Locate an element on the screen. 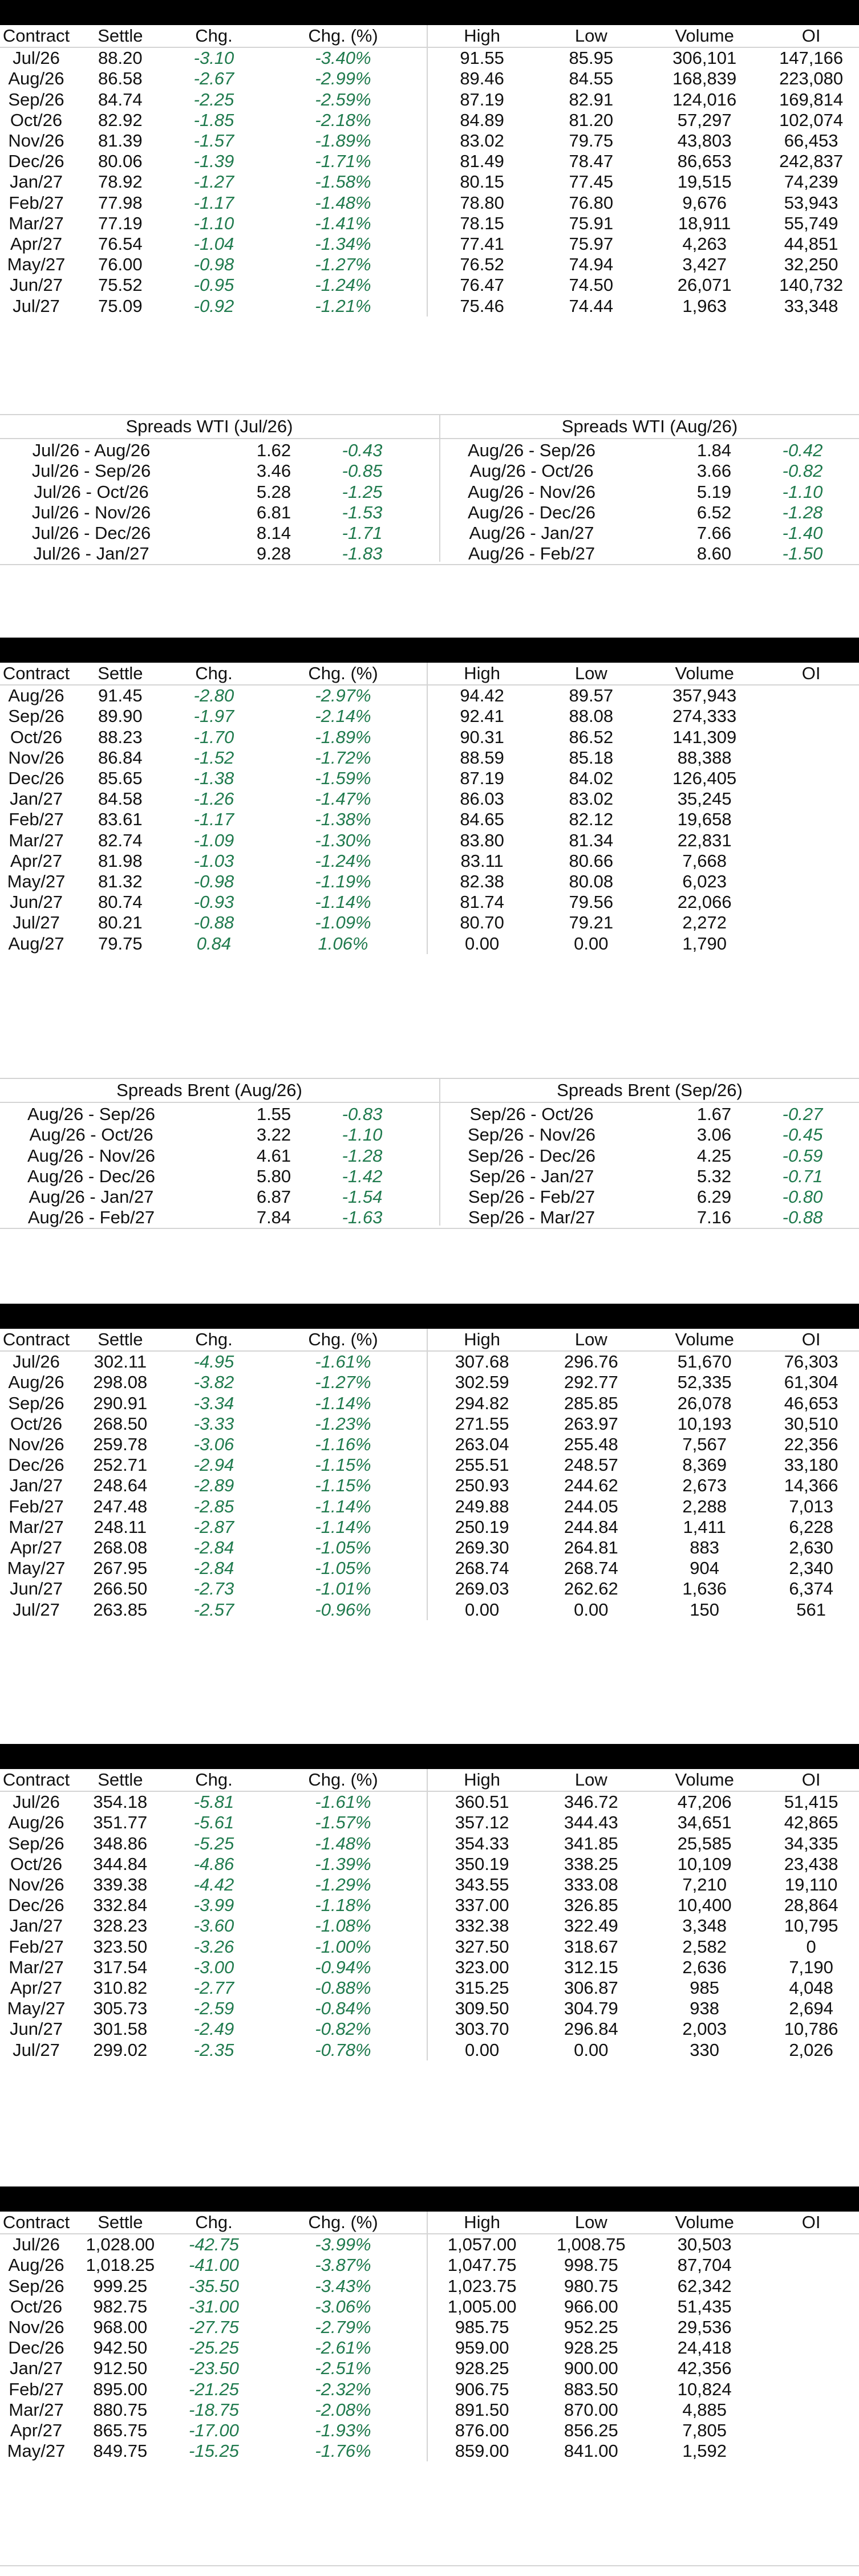 Image resolution: width=859 pixels, height=2576 pixels. change-cell: -2.85 is located at coordinates (213, 1506).